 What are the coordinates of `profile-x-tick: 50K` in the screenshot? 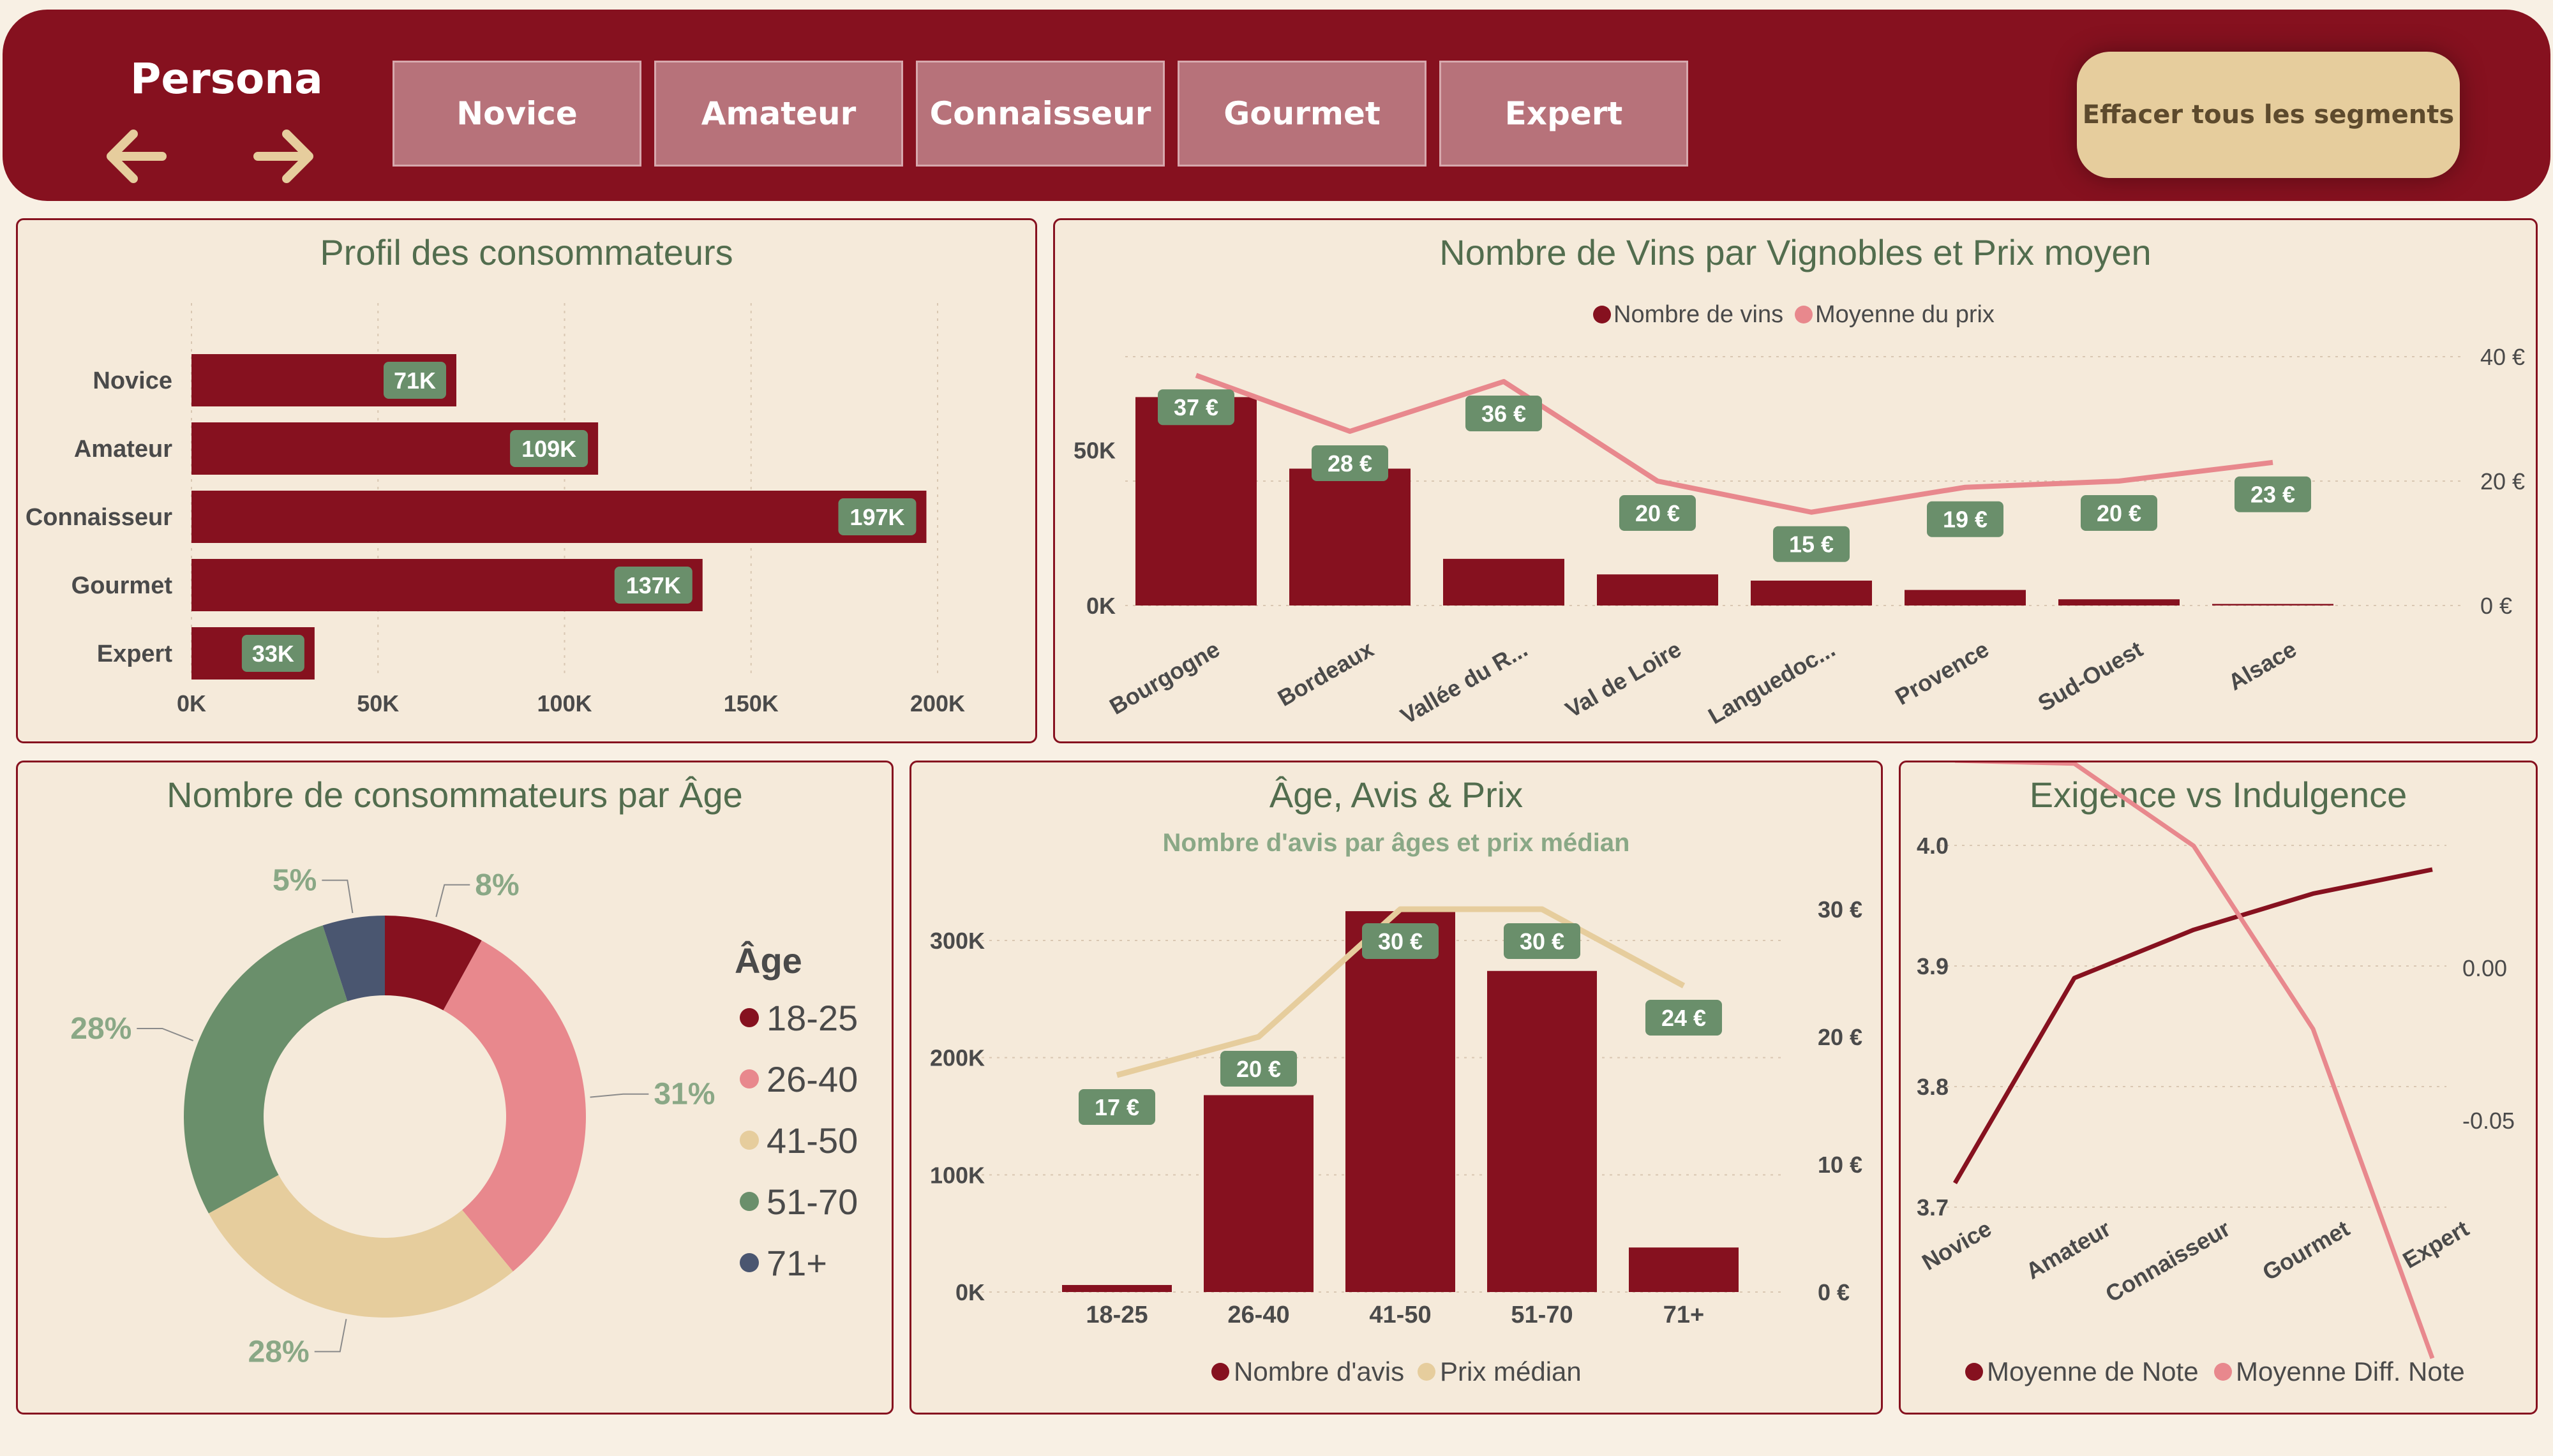 It's located at (378, 703).